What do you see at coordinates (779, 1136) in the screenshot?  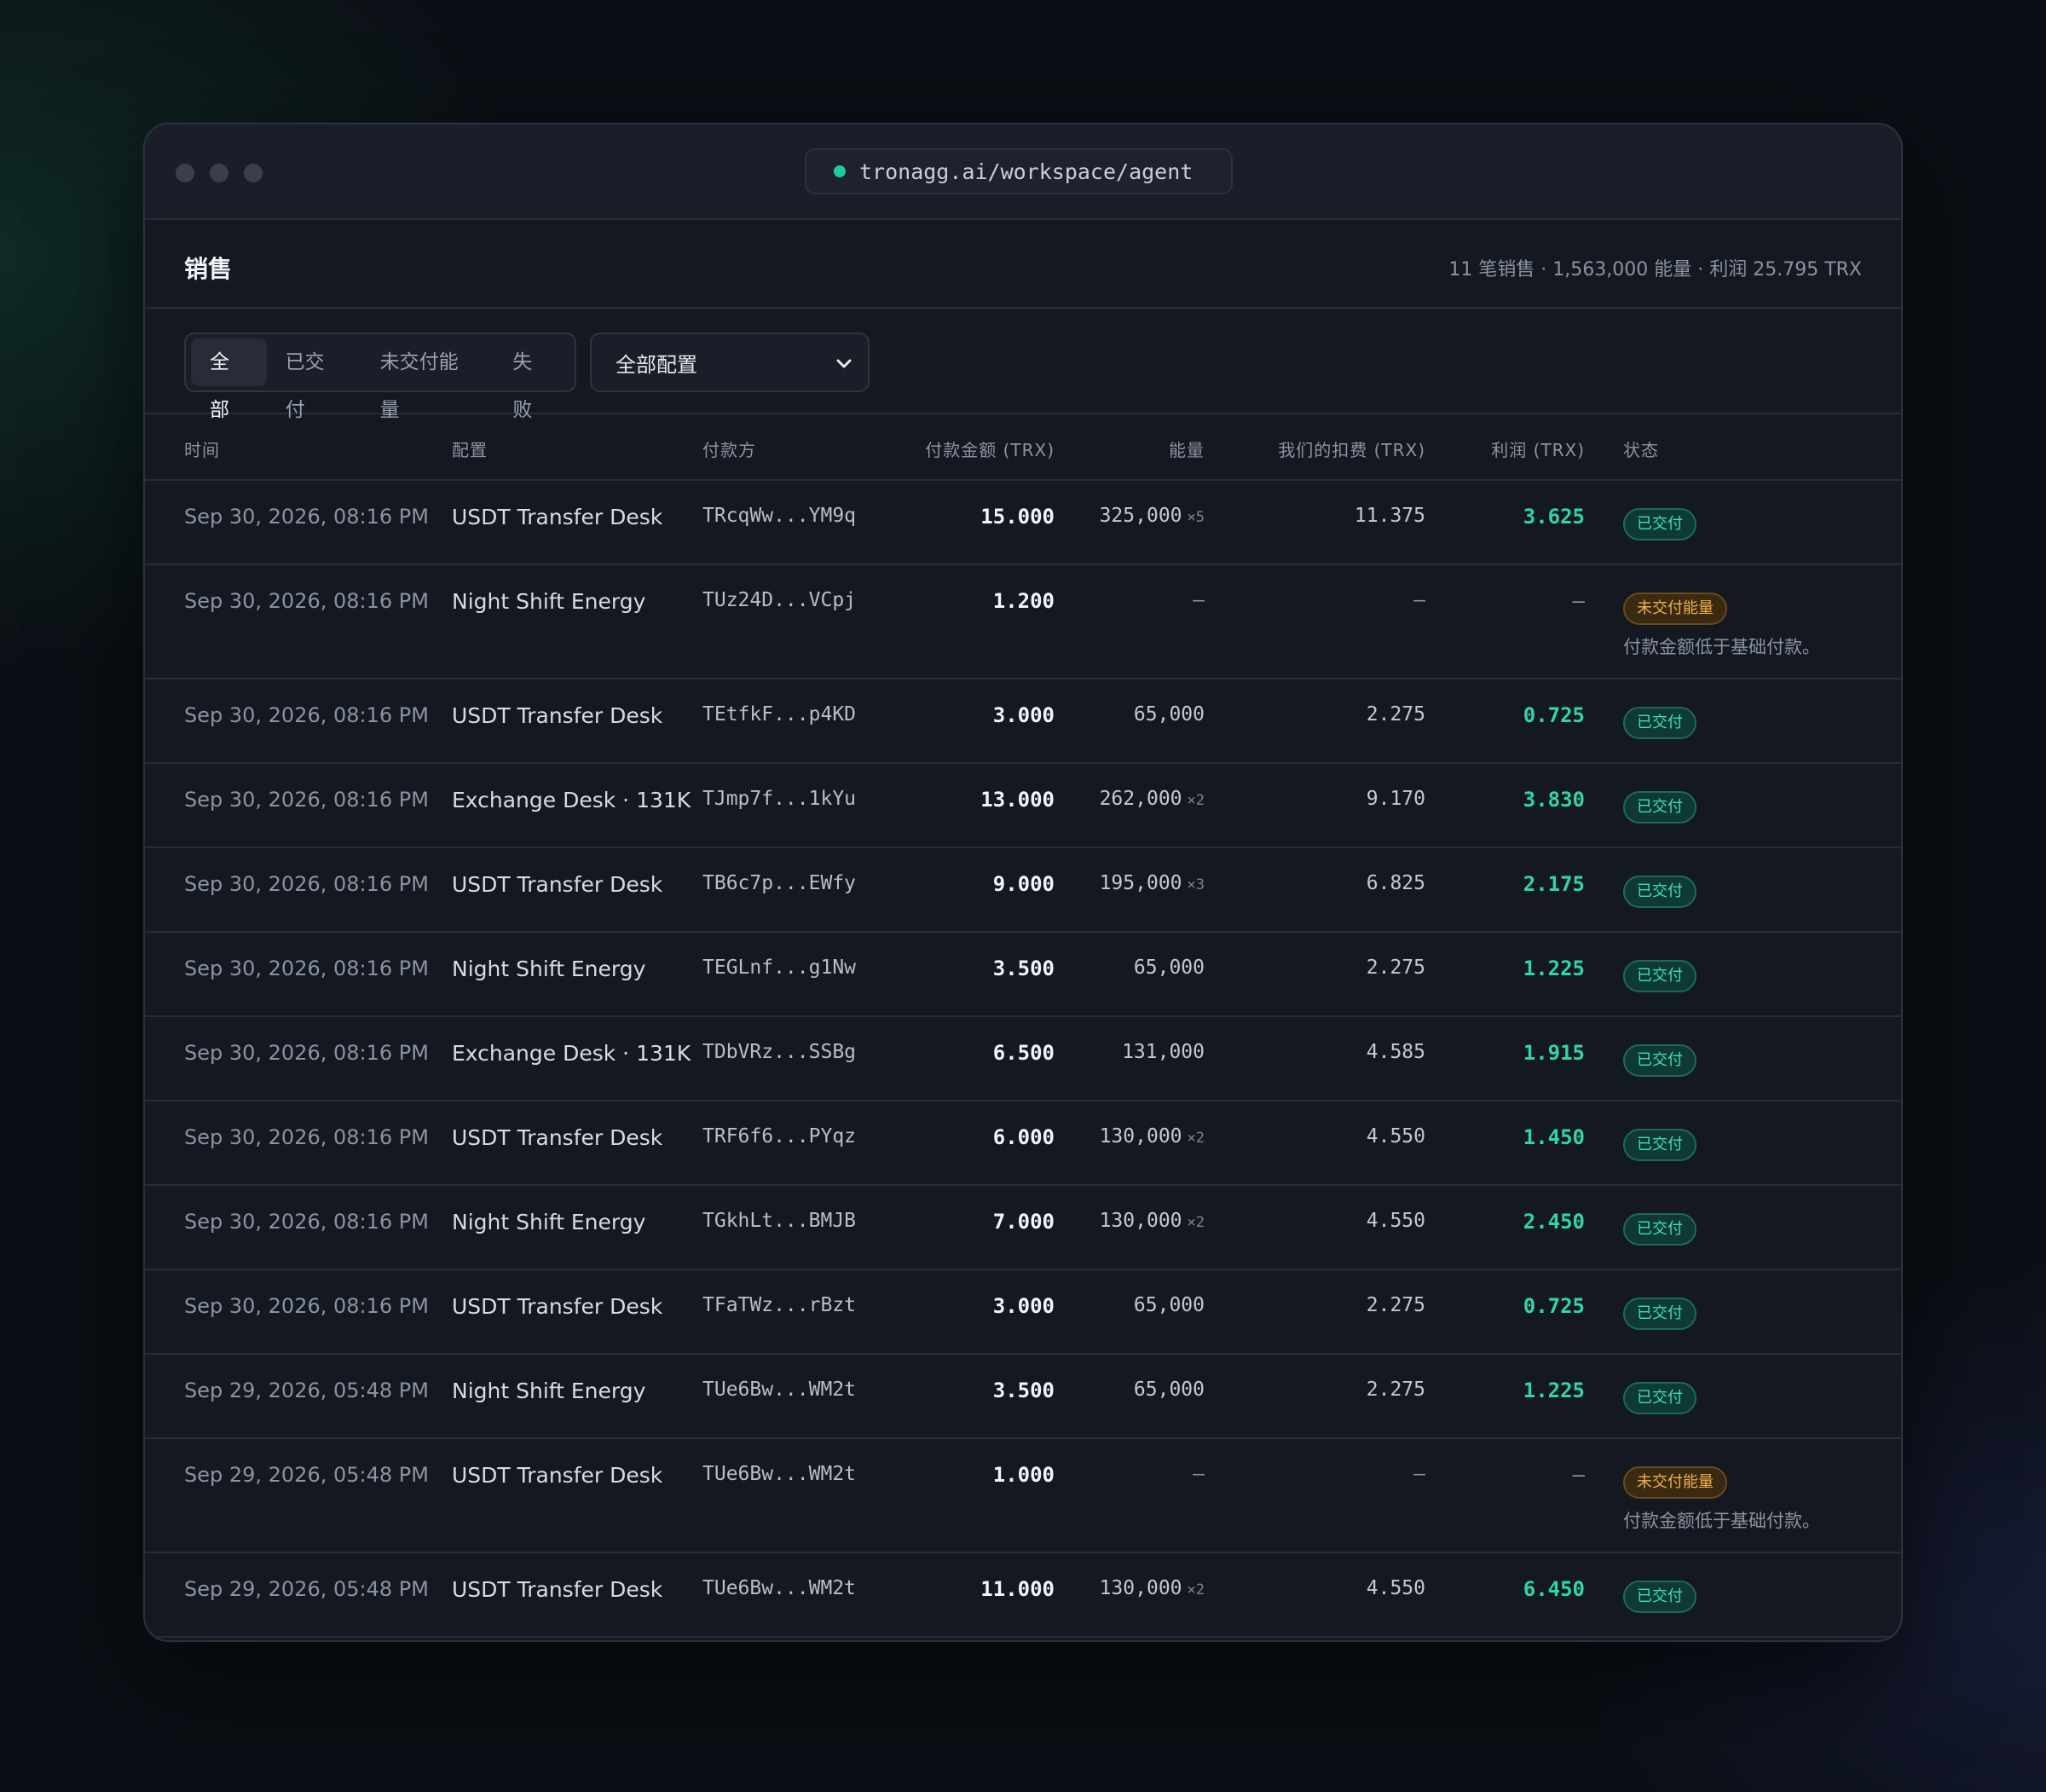 I see `cell-payer: TRF6f6...PYqz` at bounding box center [779, 1136].